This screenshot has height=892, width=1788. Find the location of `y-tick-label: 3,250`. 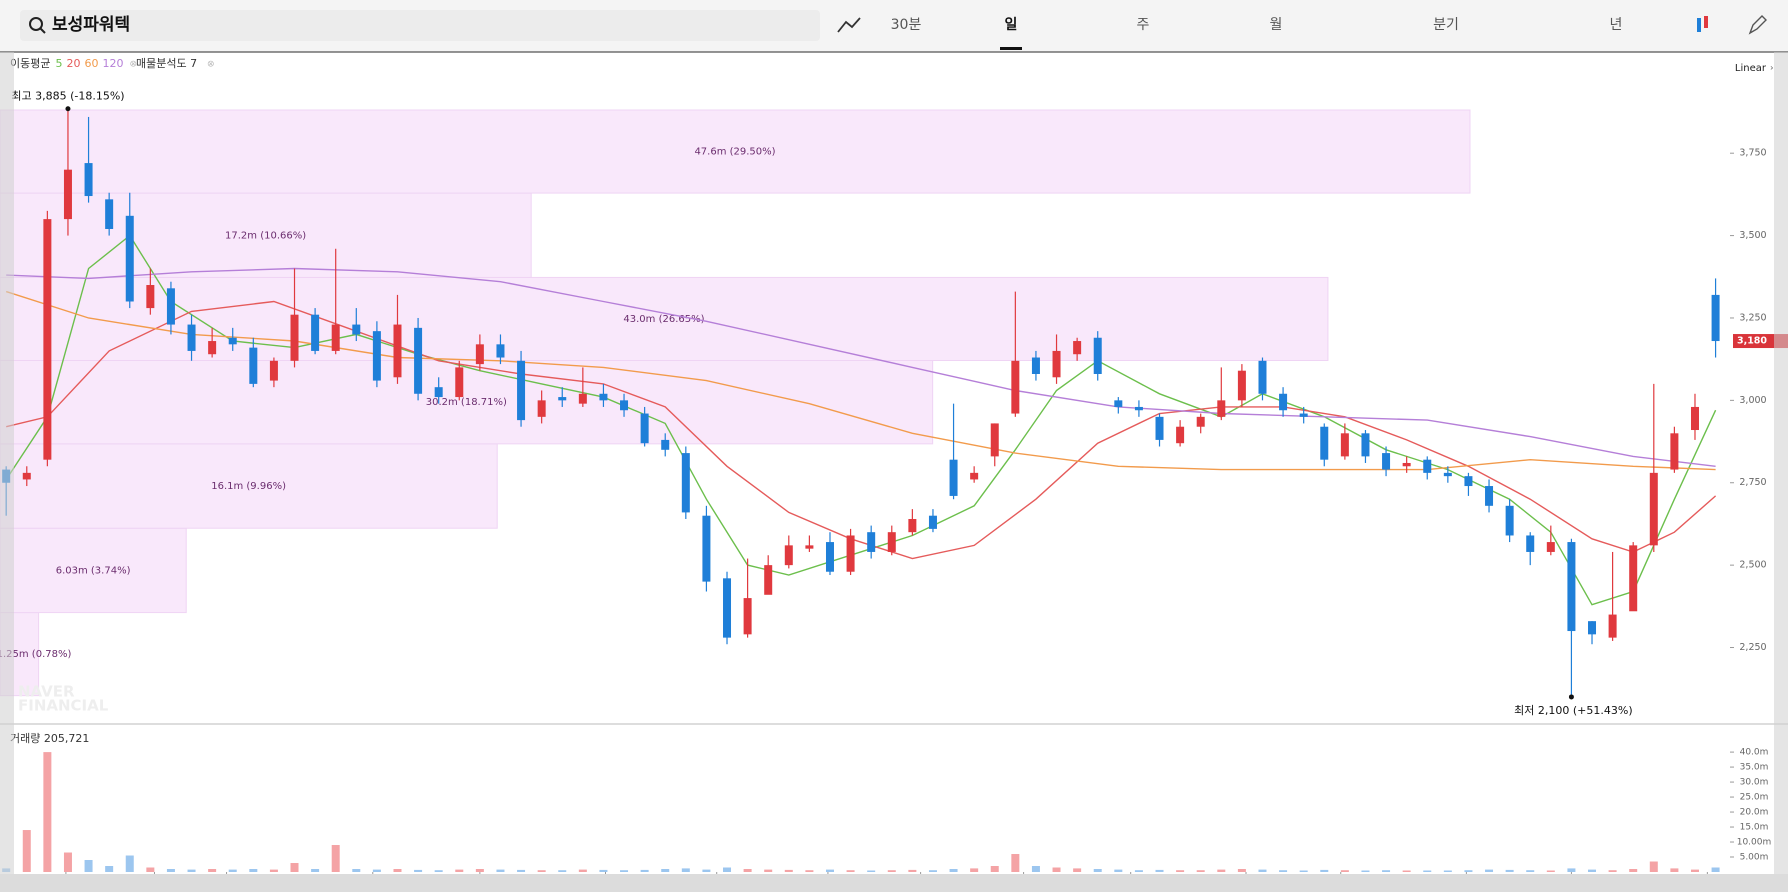

y-tick-label: 3,250 is located at coordinates (1752, 317).